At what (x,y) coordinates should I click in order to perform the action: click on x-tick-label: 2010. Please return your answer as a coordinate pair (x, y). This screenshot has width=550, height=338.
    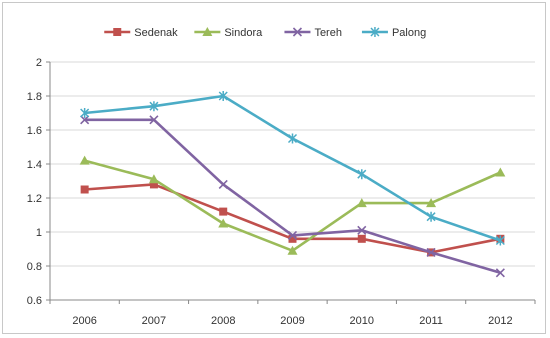
    Looking at the image, I should click on (362, 321).